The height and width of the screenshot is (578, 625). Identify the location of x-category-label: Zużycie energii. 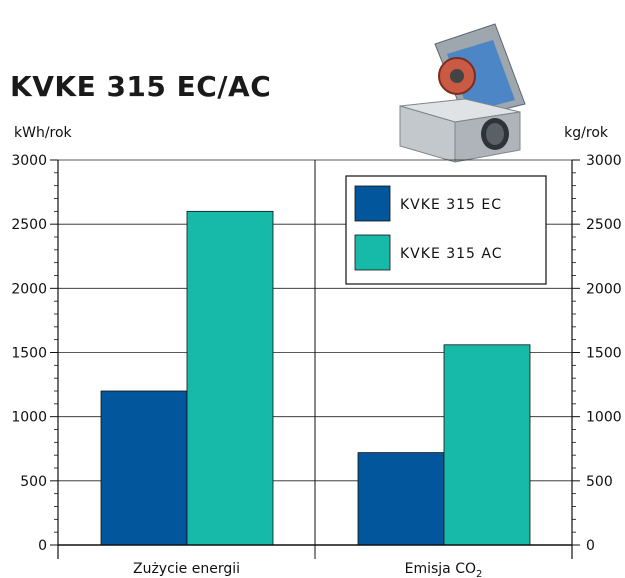
(186, 569).